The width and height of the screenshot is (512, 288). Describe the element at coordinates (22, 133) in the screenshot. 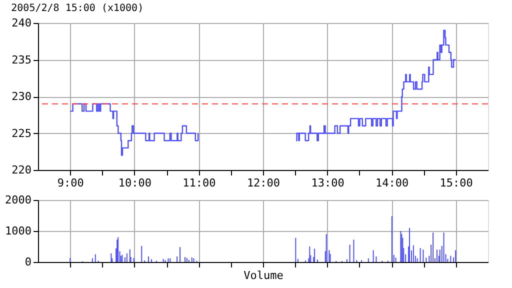

I see `y-tick-label: 225` at that location.